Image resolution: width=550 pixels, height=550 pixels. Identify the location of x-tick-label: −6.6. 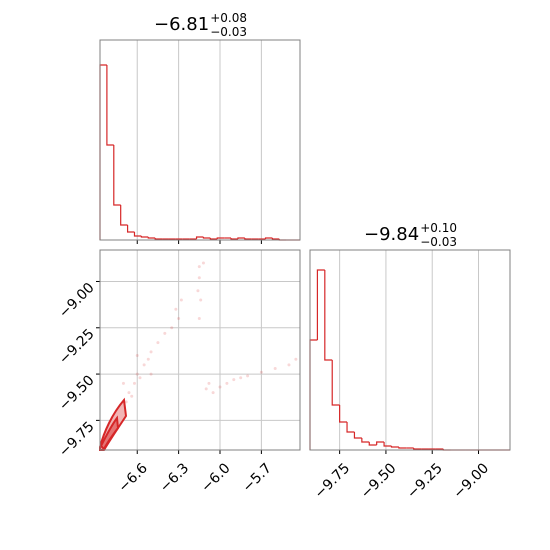
(132, 477).